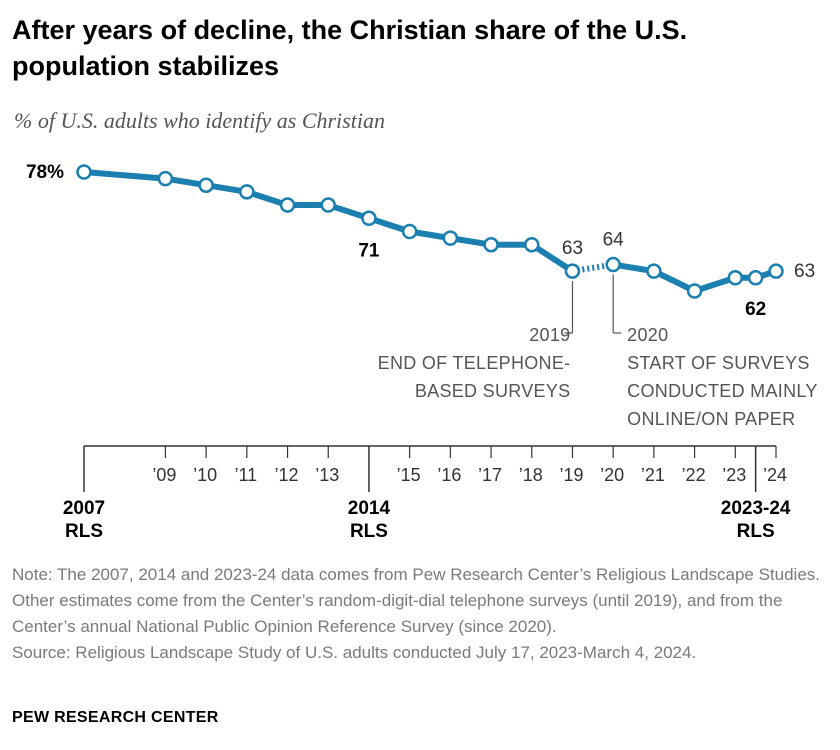  I want to click on x-tick-label: ’11, so click(245, 475).